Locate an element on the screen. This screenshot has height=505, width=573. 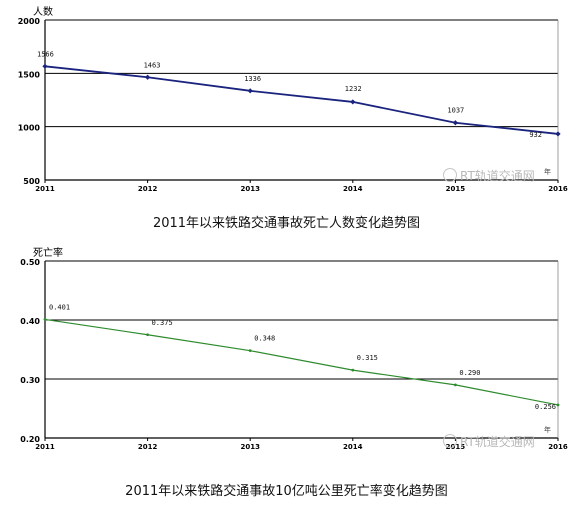
watermark-text-1: RT轨道交通网 is located at coordinates (497, 176).